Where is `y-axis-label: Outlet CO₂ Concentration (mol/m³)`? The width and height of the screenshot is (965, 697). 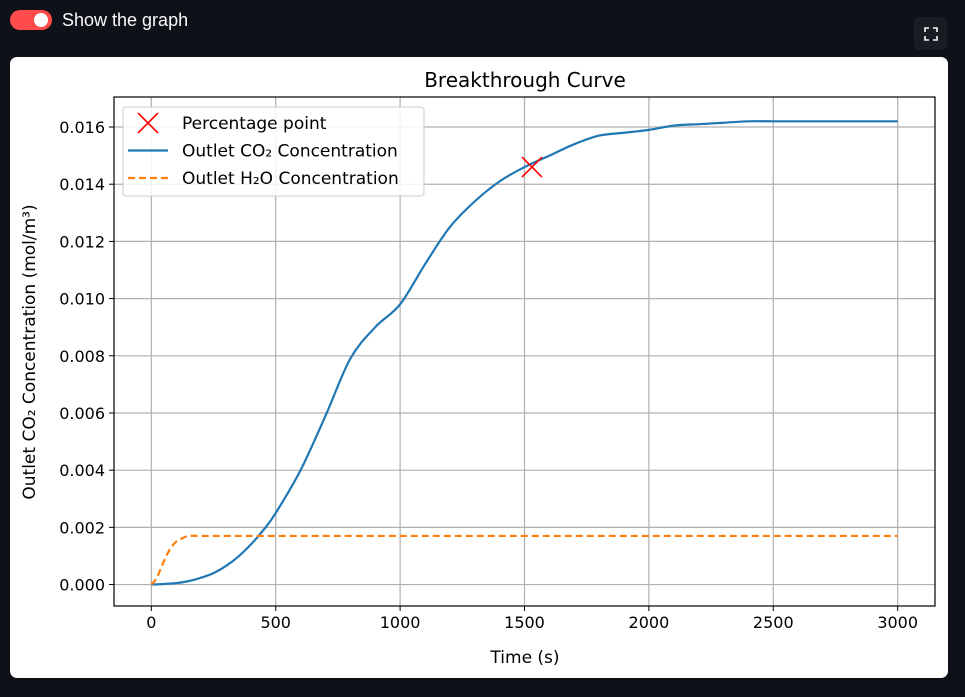 y-axis-label: Outlet CO₂ Concentration (mol/m³) is located at coordinates (30, 351).